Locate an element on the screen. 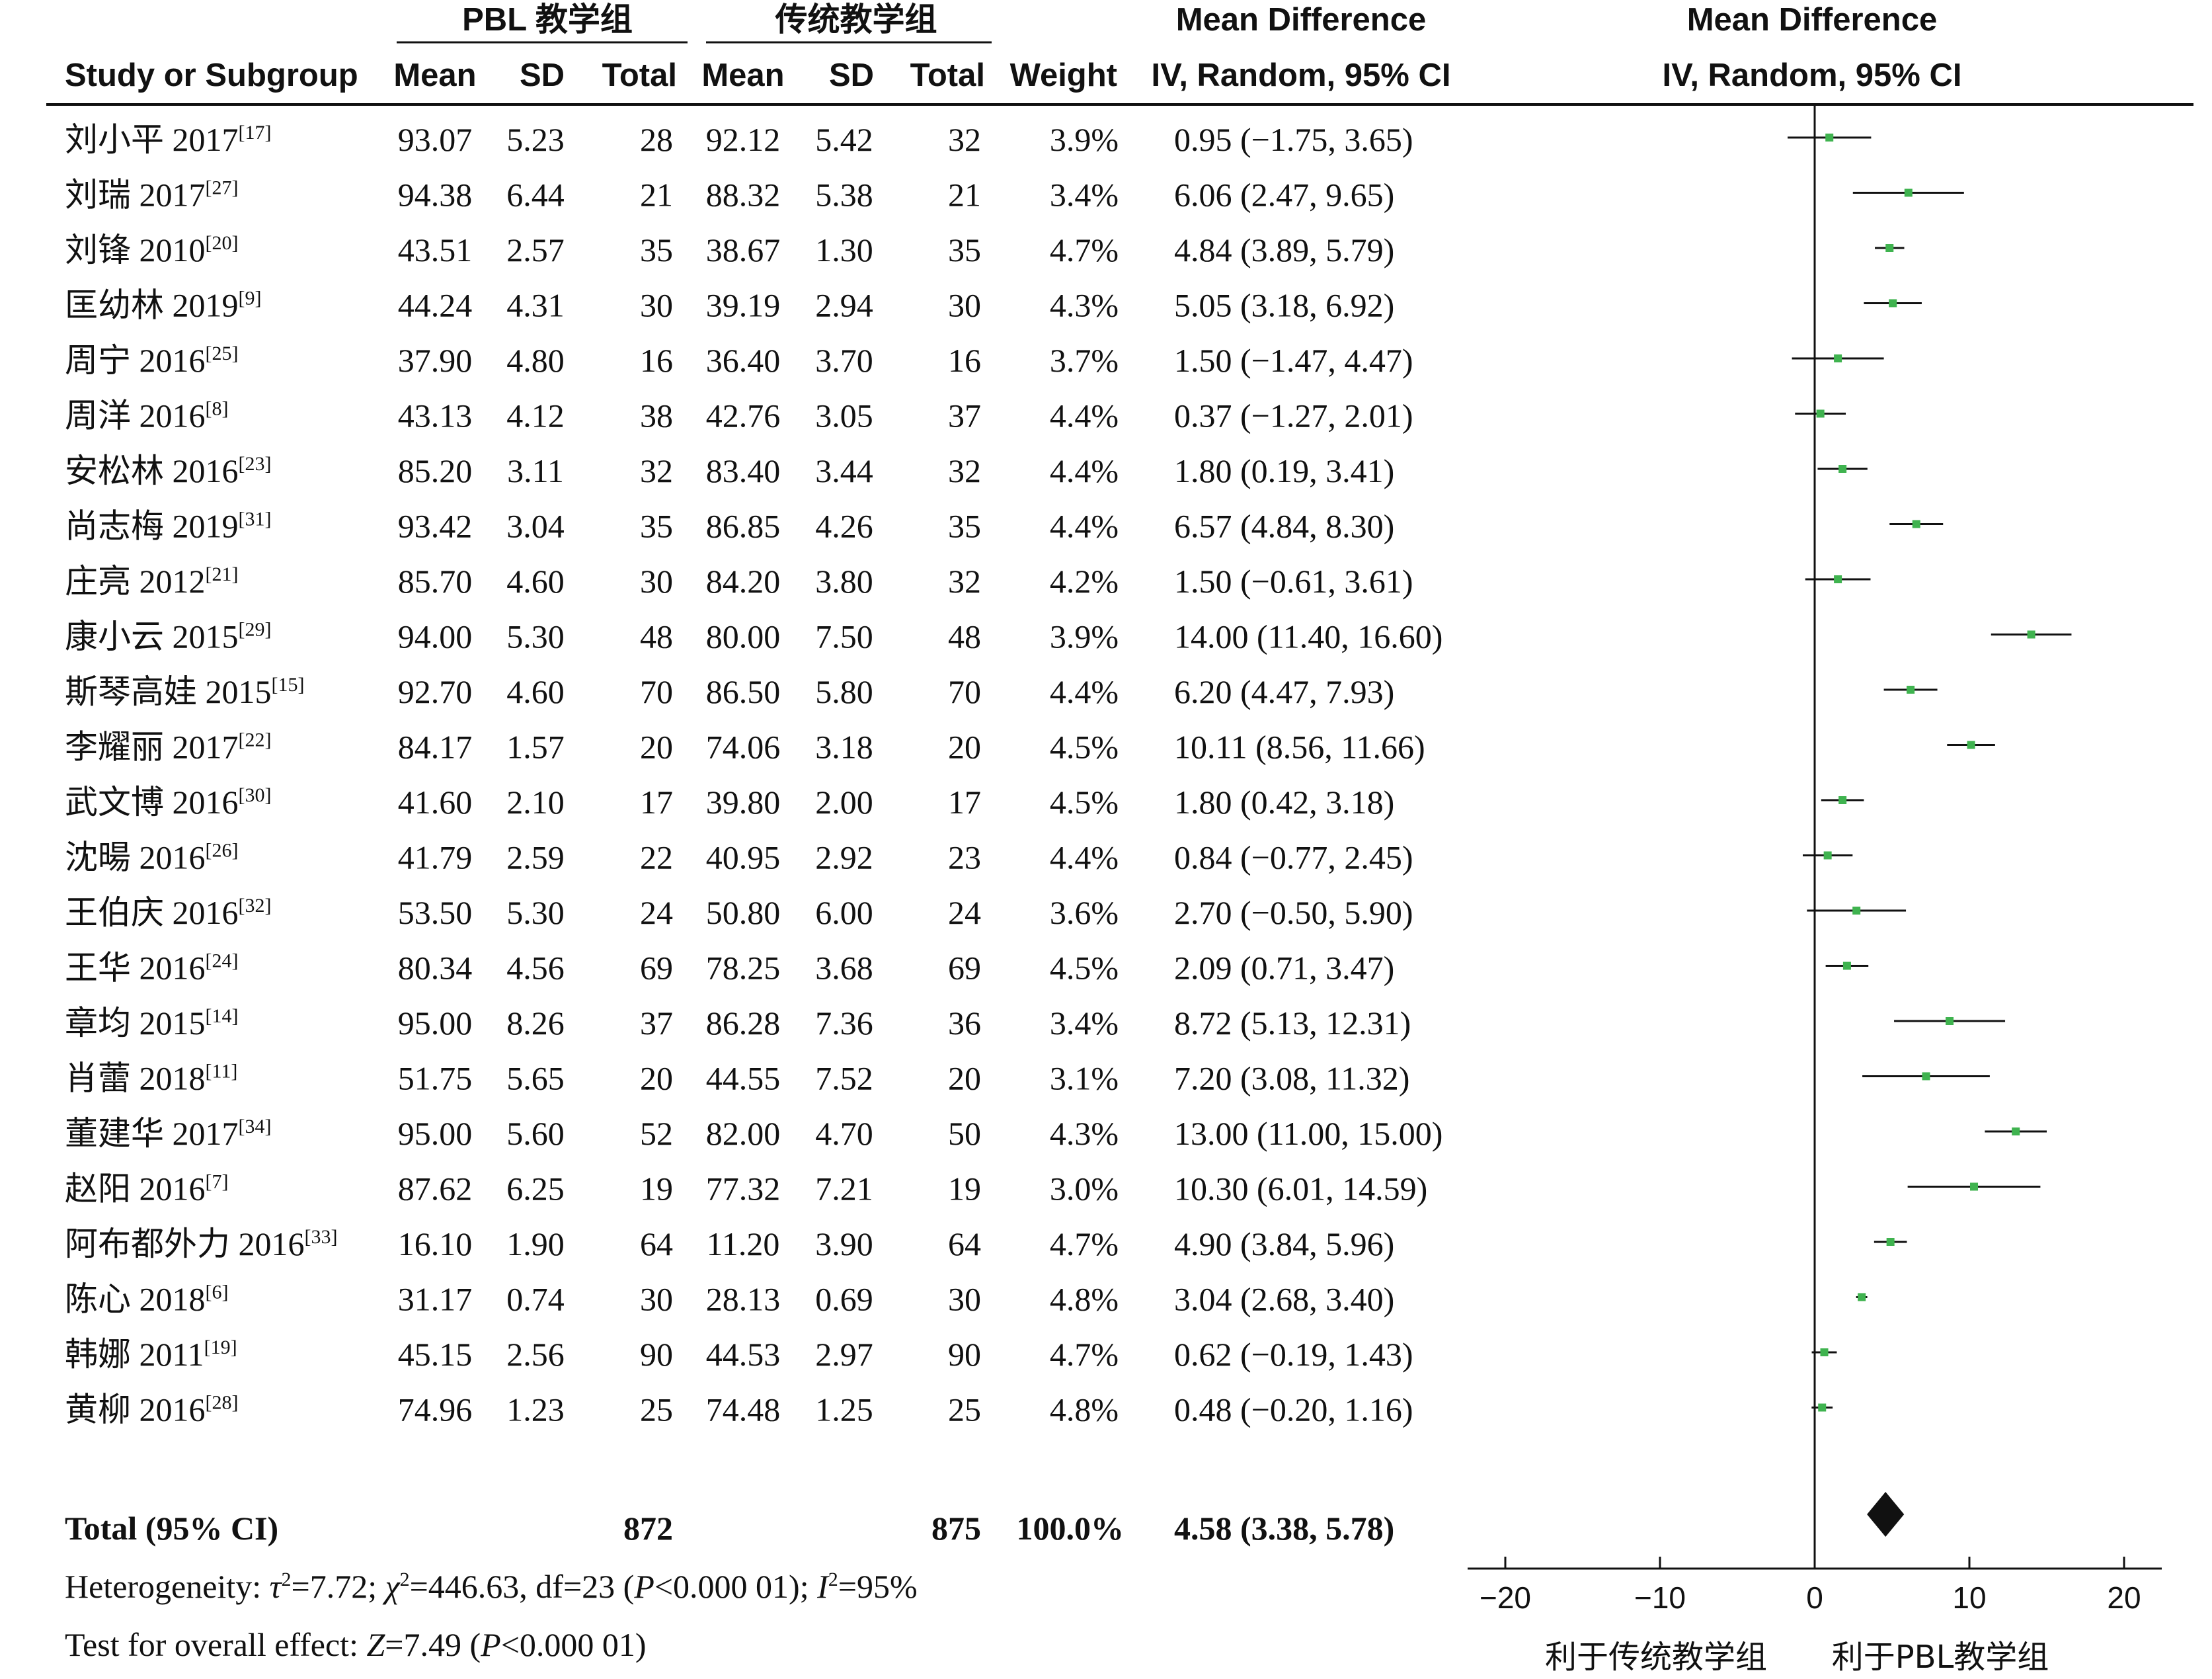  study-name: 周宁 2016[25] is located at coordinates (151, 360).